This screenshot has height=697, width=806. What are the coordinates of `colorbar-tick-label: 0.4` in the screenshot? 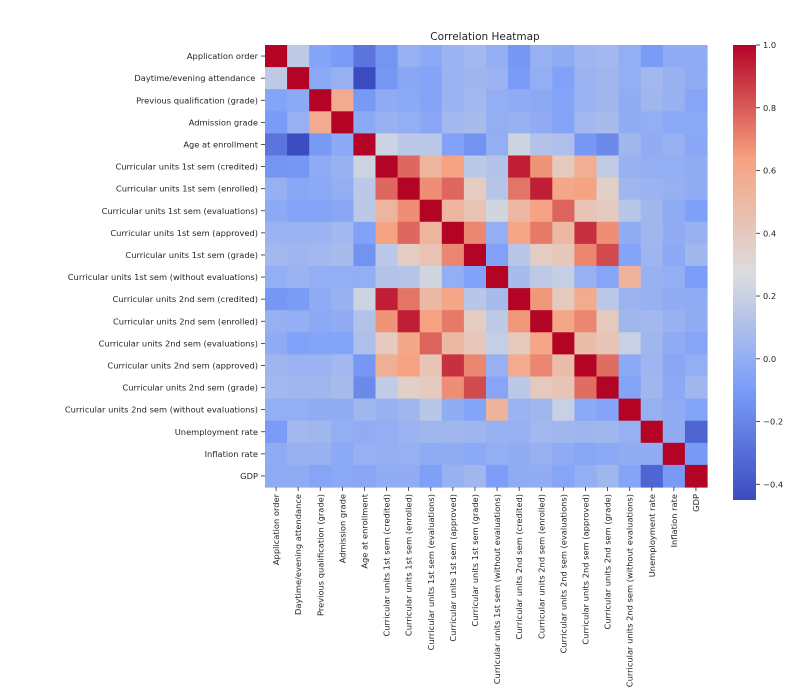 It's located at (769, 233).